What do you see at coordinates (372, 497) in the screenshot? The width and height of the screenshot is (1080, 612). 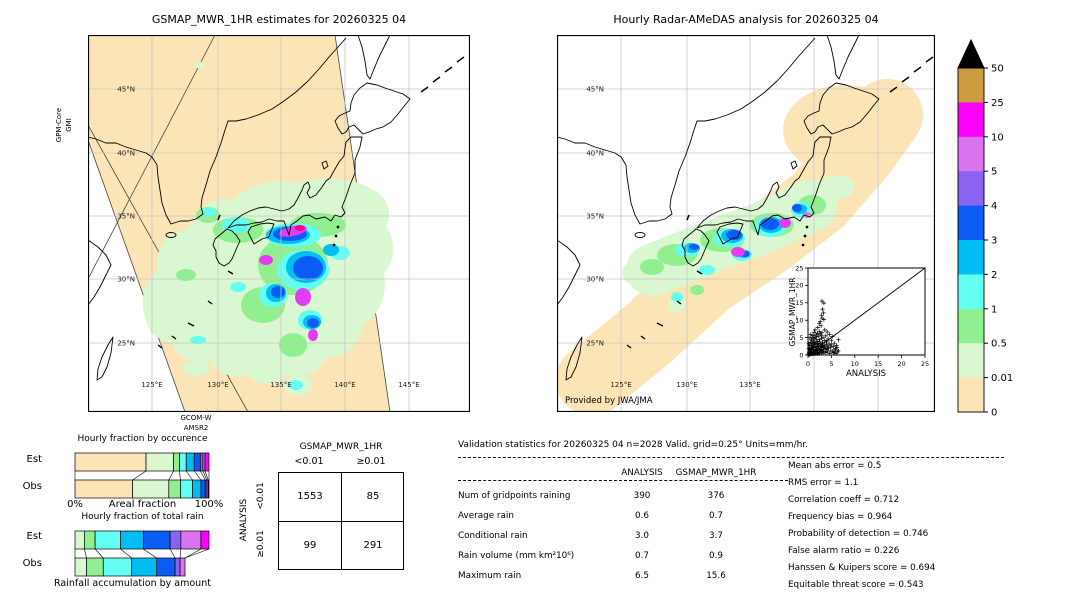 I see `contingency-cell: 85` at bounding box center [372, 497].